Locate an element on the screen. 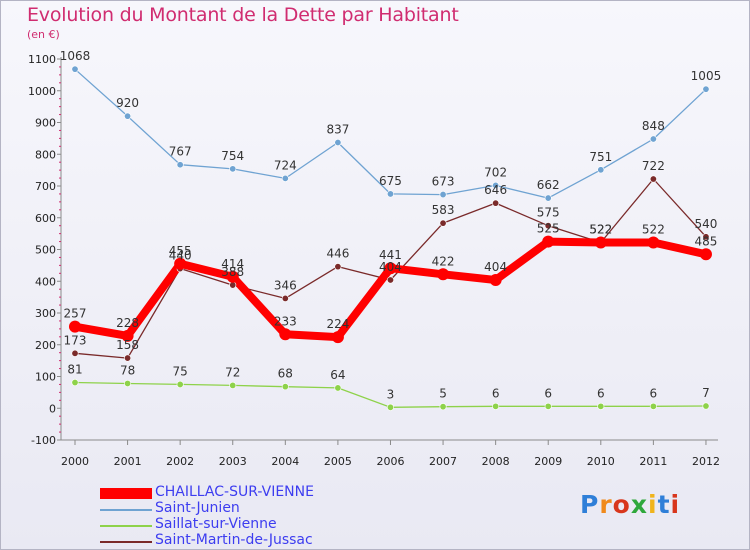 The image size is (750, 550). value-label-0: 441 is located at coordinates (390, 255).